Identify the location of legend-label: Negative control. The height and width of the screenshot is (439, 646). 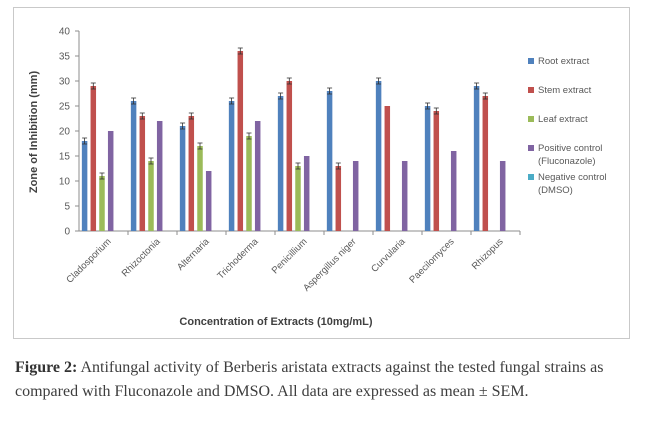
(572, 177).